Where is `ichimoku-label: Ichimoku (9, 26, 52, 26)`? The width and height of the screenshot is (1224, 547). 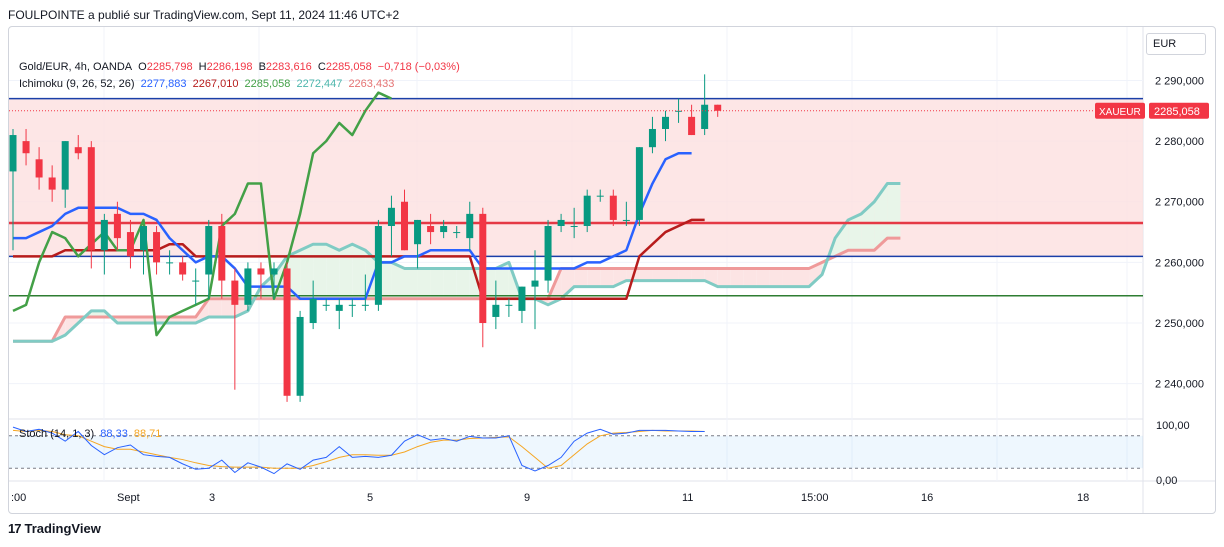
ichimoku-label: Ichimoku (9, 26, 52, 26) is located at coordinates (77, 84).